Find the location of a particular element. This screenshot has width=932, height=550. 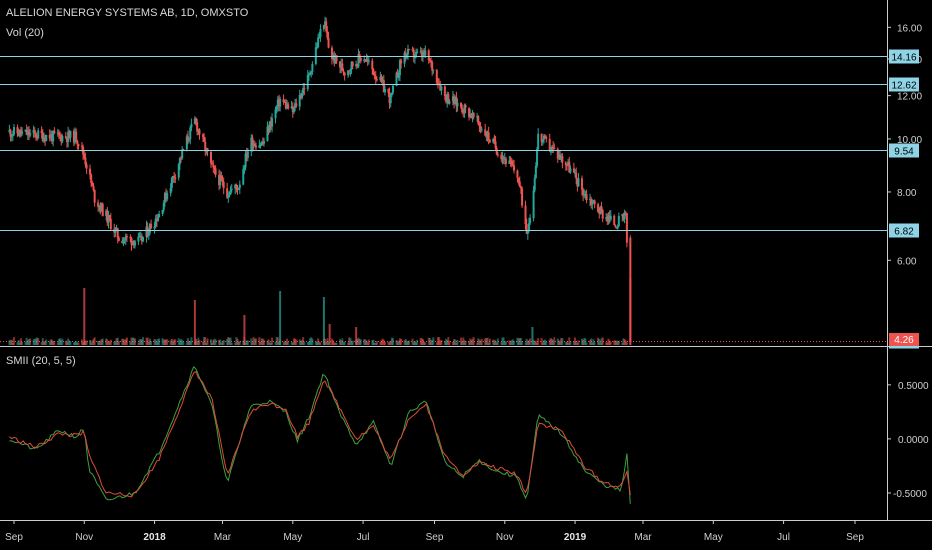

symbol-title: ALELION ENERGY SYSTEMS AB, 1D, OMXSTO is located at coordinates (127, 13).